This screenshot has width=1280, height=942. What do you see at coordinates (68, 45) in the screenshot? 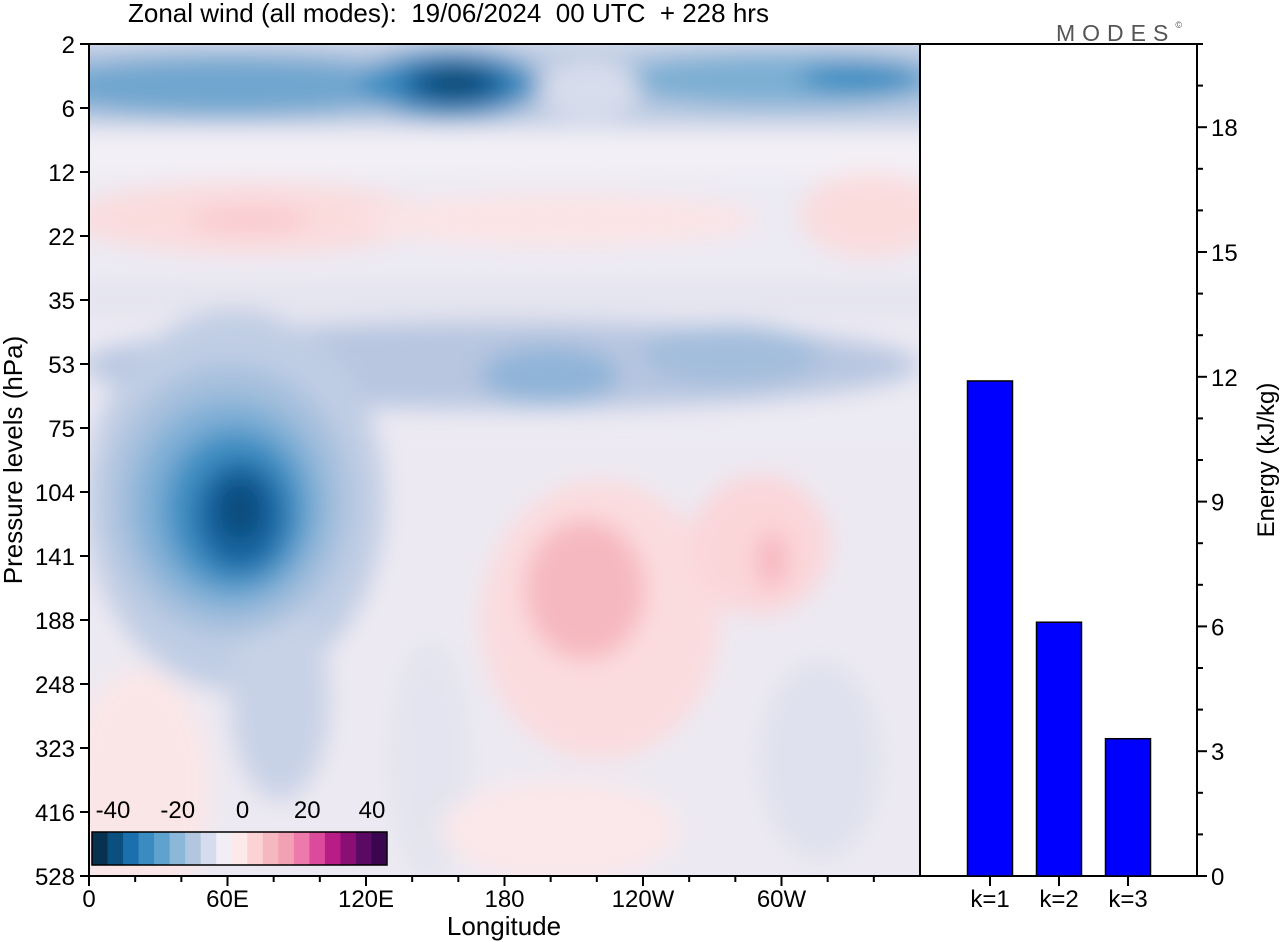
I see `y-tick-label: 2` at bounding box center [68, 45].